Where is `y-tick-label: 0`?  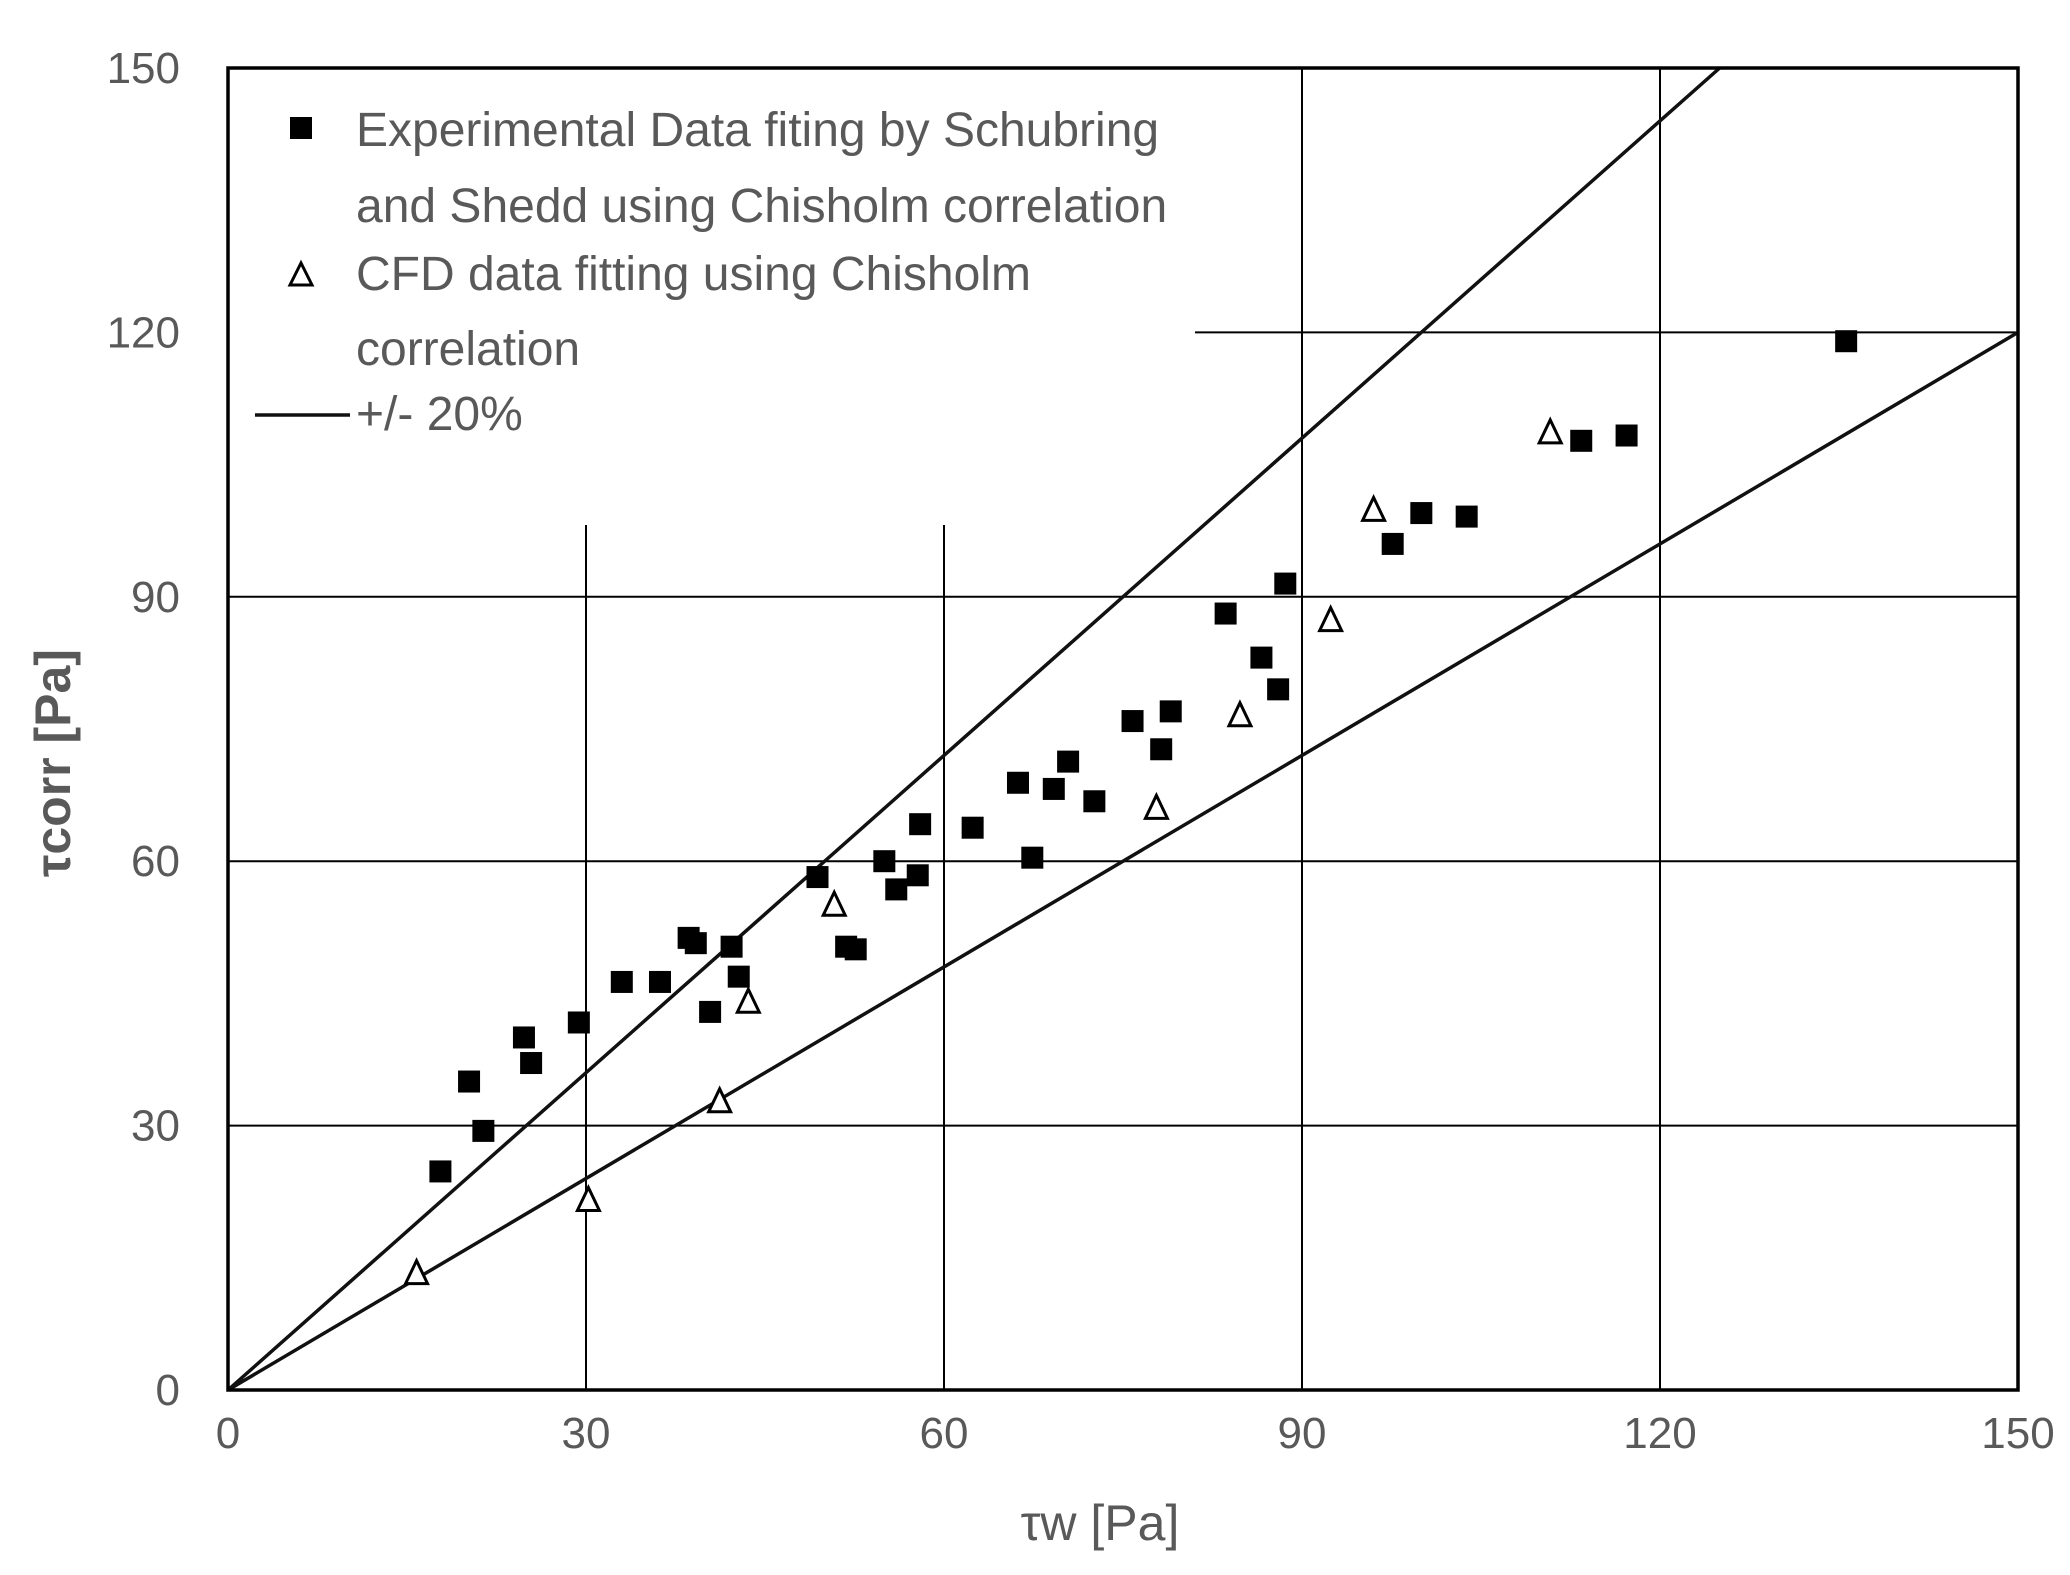 y-tick-label: 0 is located at coordinates (168, 1390).